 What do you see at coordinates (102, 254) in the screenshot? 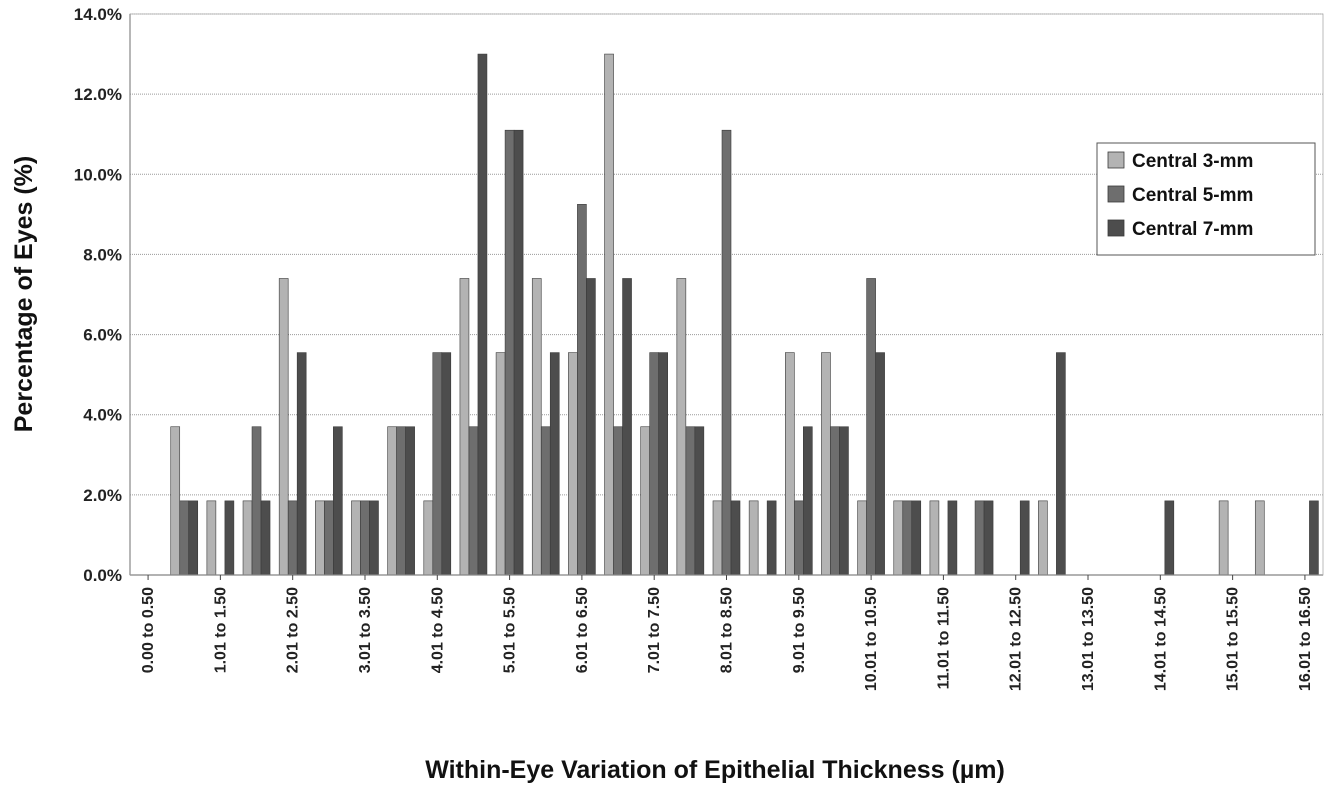
I see `y-tick-label: 8.0%` at bounding box center [102, 254].